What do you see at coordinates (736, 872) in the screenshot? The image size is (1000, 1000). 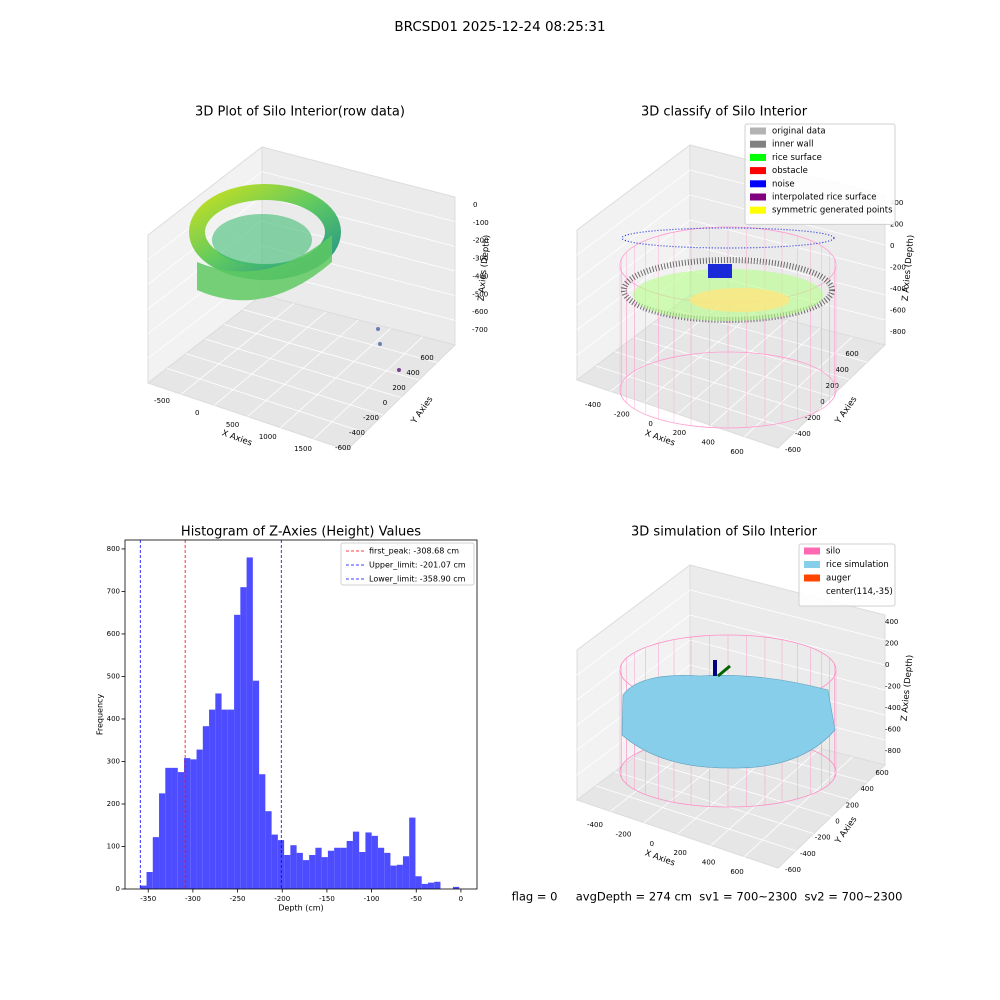 I see `x-tick-label: 600` at bounding box center [736, 872].